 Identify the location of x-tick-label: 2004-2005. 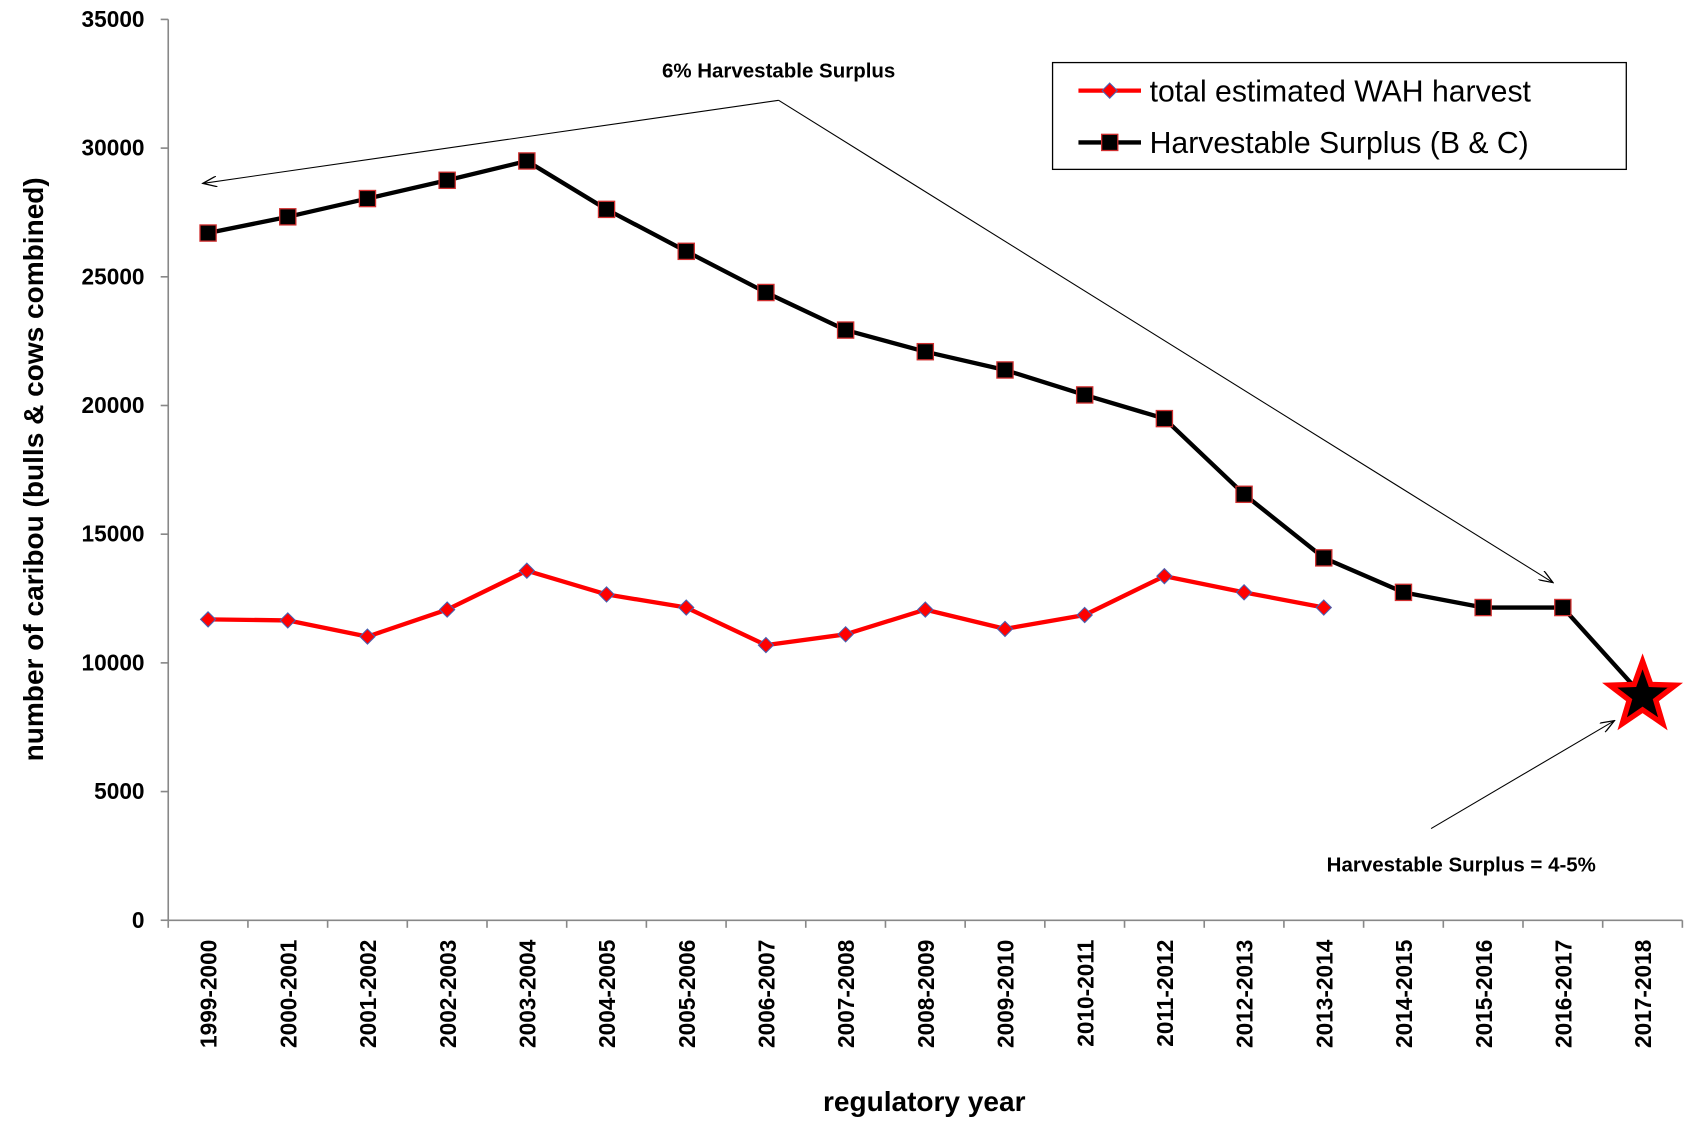
(607, 994).